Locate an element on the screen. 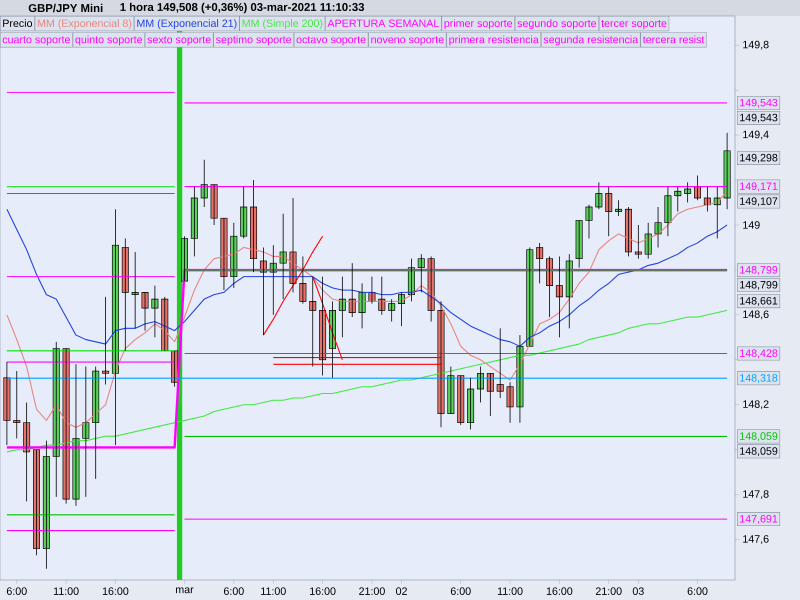  text: MM (Exponencial 8) is located at coordinates (85, 24).